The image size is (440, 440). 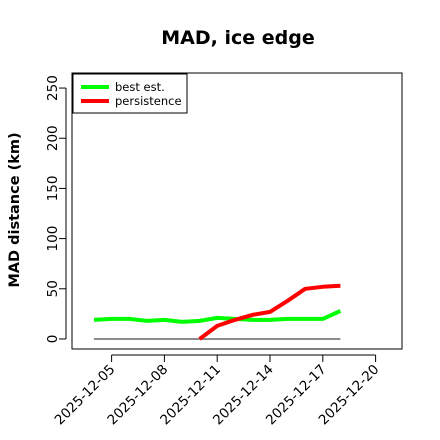 I want to click on y-tick-label: 100, so click(x=53, y=239).